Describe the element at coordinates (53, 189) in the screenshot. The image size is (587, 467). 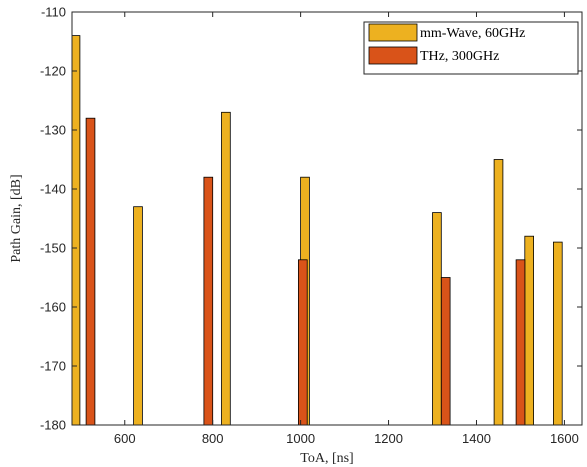
I see `y-tick-label: -140` at that location.